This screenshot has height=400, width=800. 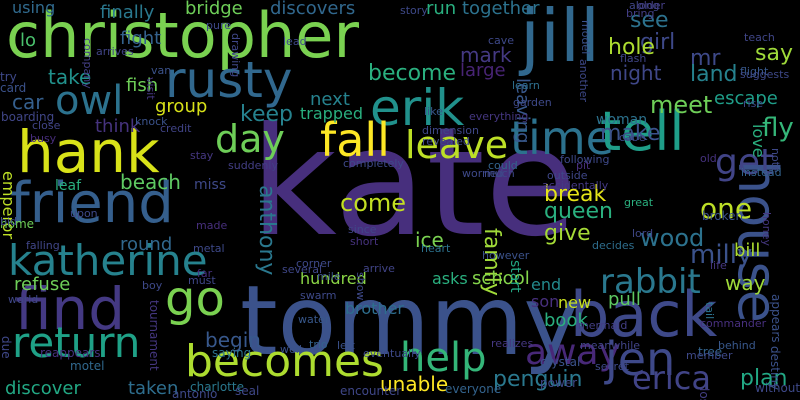 I want to click on word-story: story, so click(x=414, y=10).